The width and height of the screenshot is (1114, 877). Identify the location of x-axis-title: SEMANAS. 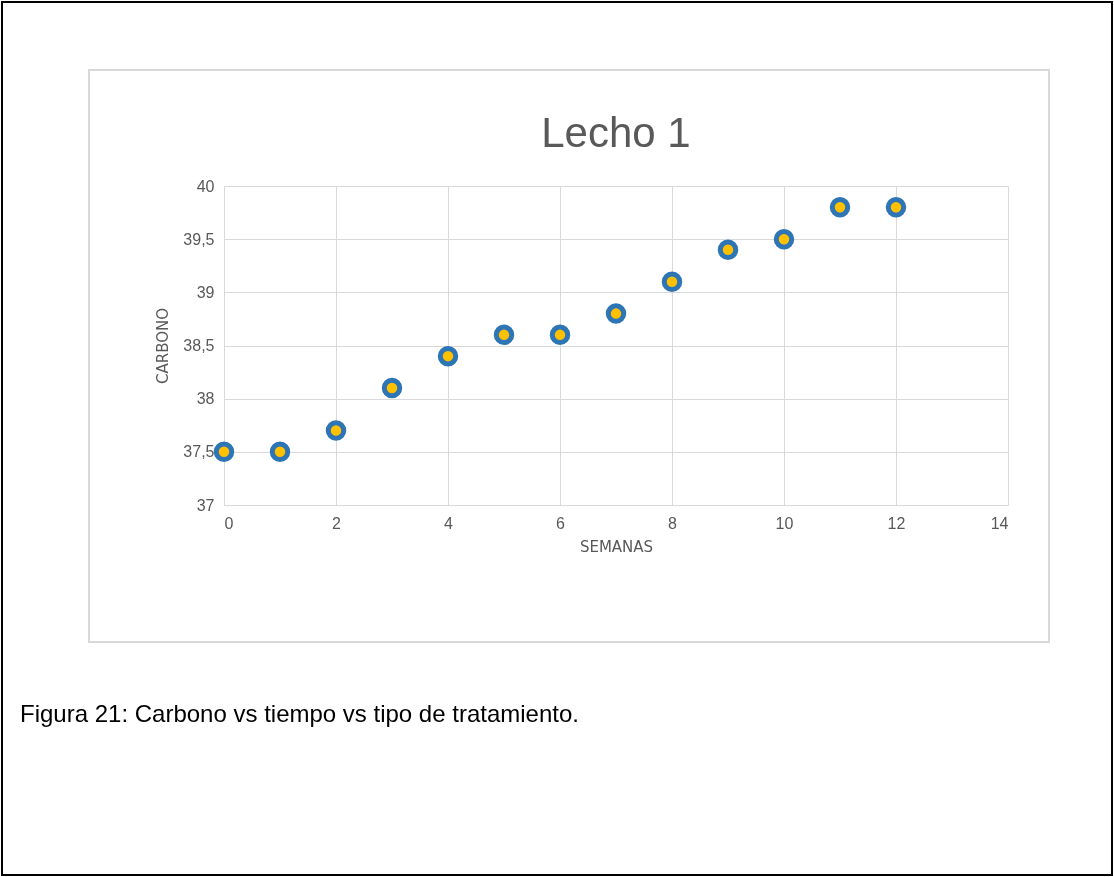
(616, 546).